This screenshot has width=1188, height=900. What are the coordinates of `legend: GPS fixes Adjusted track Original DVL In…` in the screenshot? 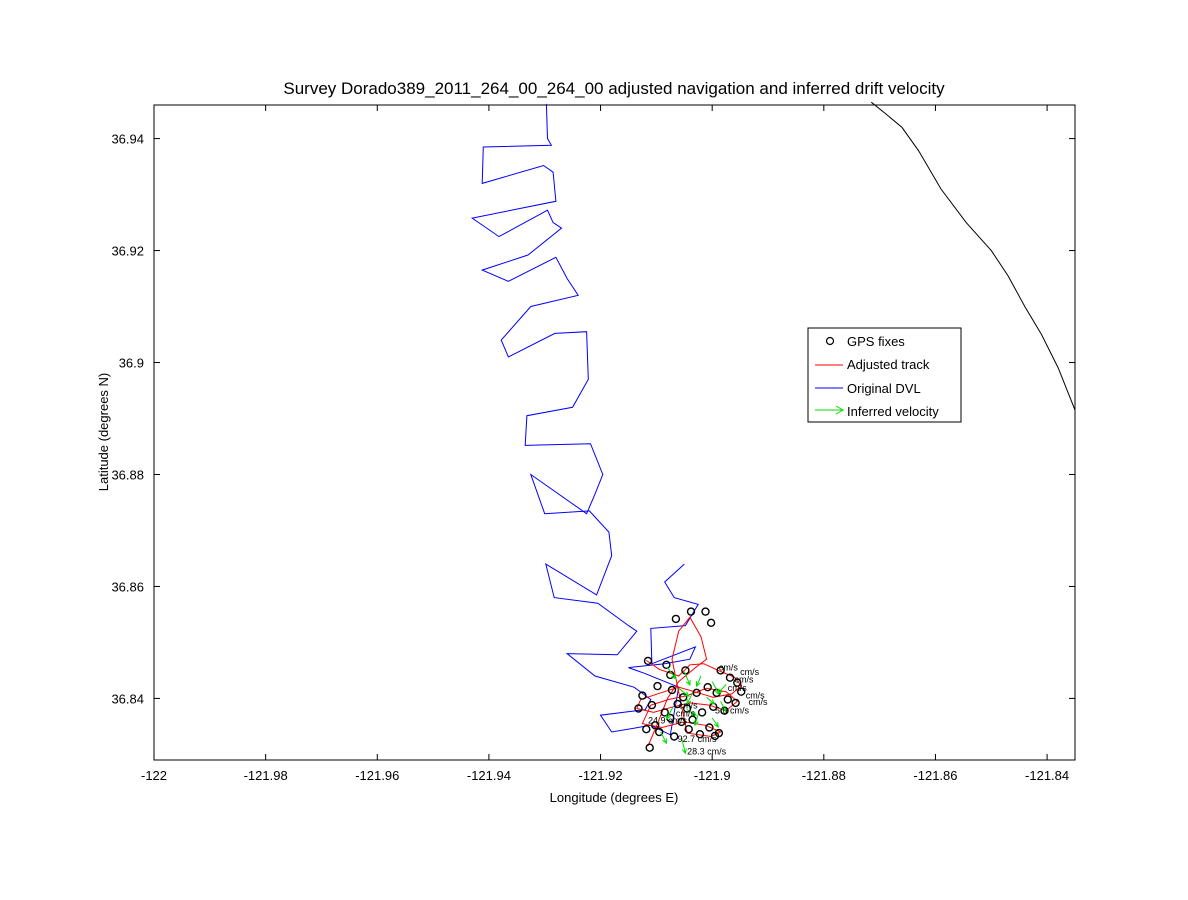 It's located at (884, 375).